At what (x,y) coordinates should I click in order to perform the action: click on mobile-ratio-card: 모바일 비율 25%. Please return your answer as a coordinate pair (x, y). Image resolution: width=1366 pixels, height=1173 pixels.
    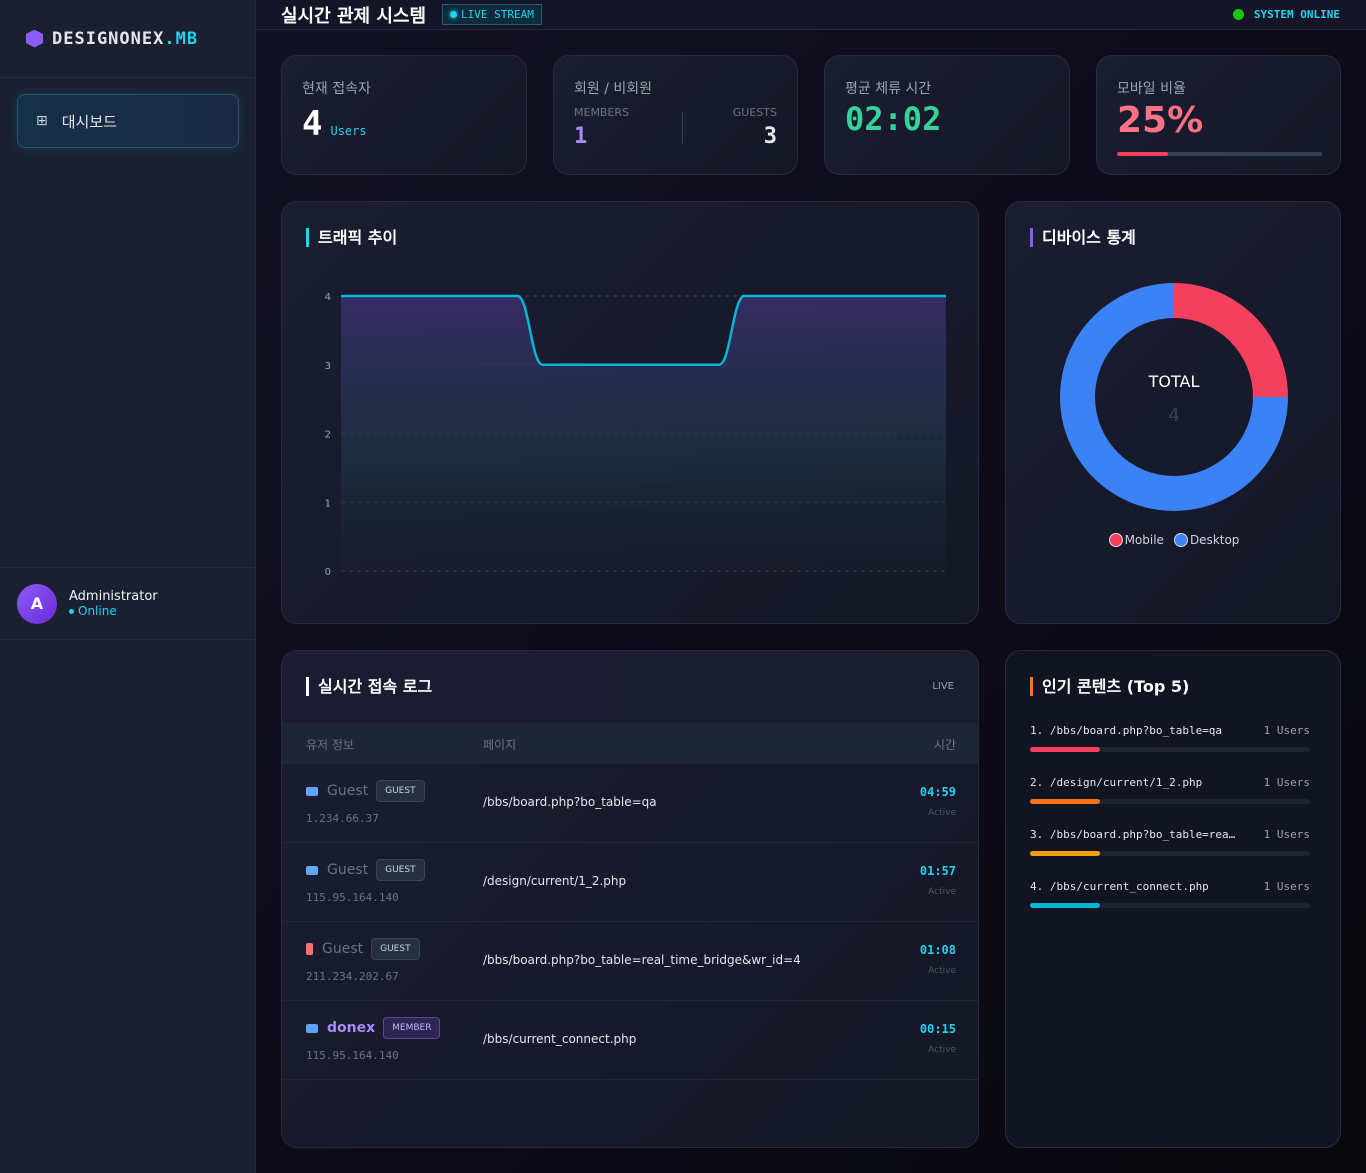
    Looking at the image, I should click on (1218, 115).